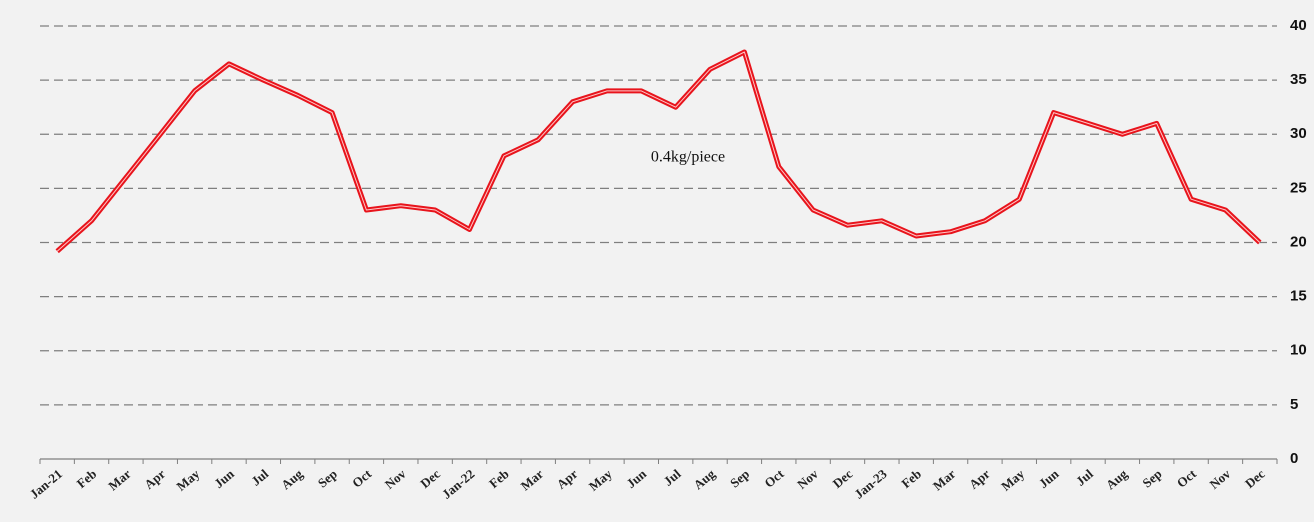 The width and height of the screenshot is (1314, 522). I want to click on y-tick-label: 35, so click(1298, 79).